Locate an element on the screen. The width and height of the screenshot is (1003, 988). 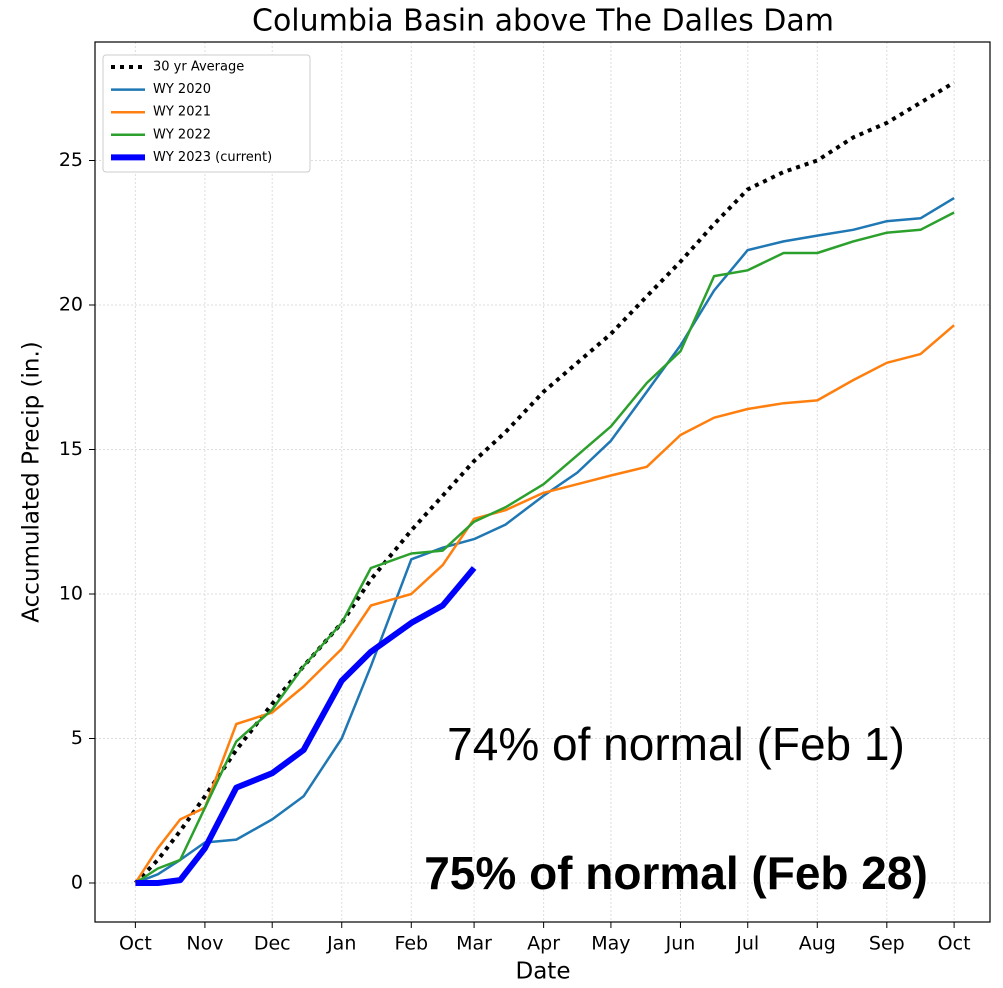
series-line is located at coordinates (306, 726).